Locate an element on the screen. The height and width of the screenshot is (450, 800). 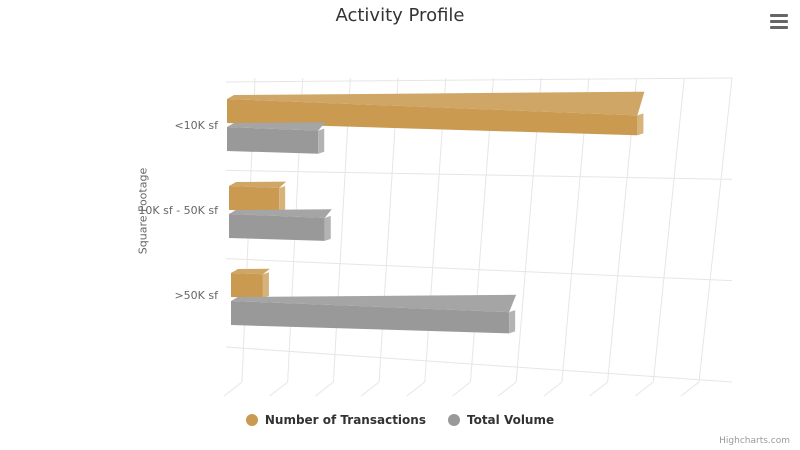
legend-swatch-total-volume is located at coordinates (453, 420).